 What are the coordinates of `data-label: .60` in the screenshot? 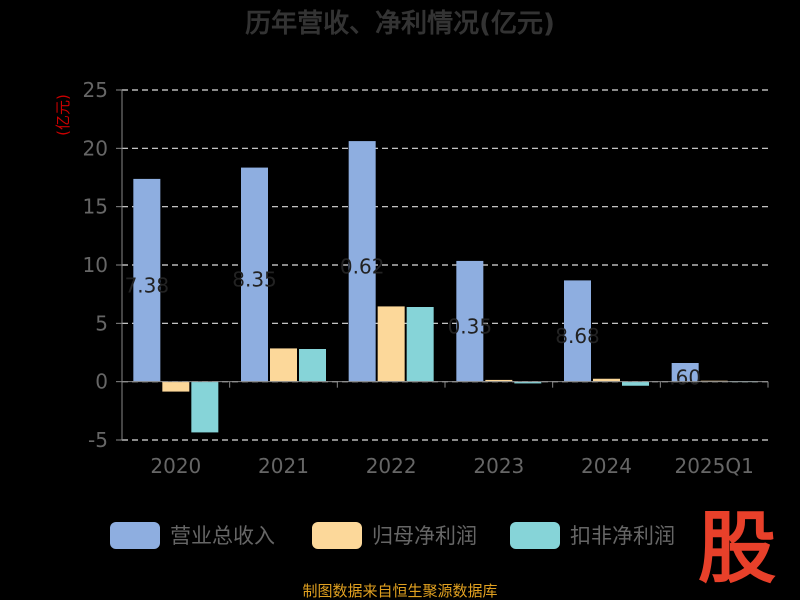 It's located at (685, 377).